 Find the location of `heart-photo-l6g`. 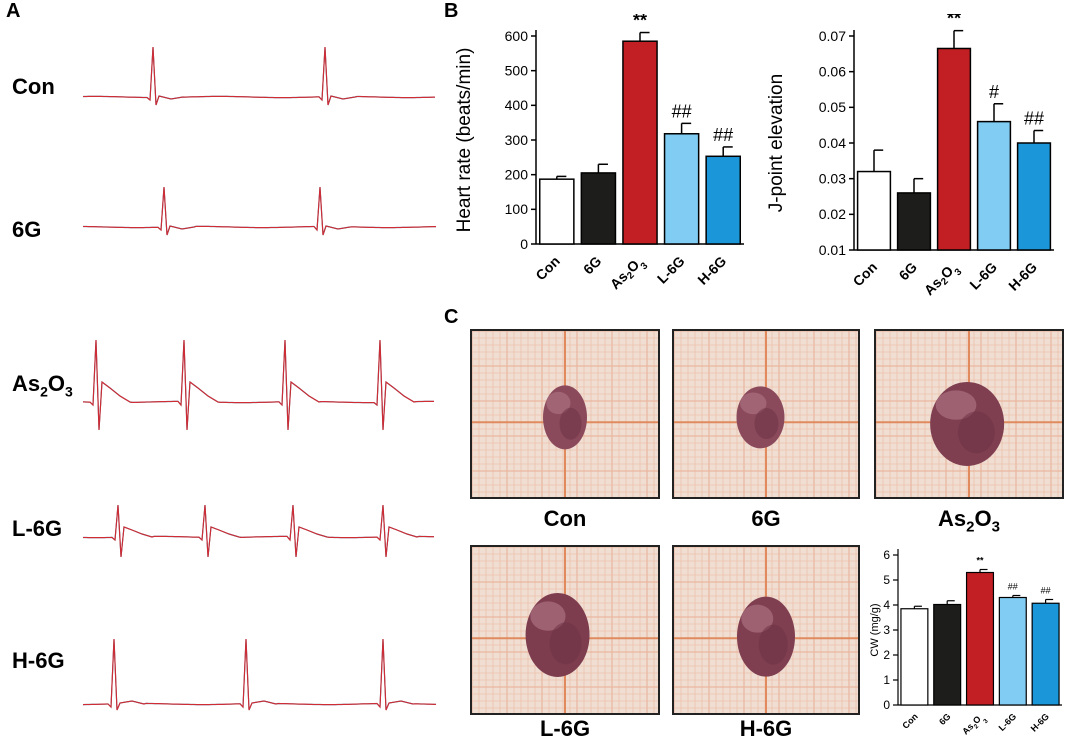

heart-photo-l6g is located at coordinates (565, 630).